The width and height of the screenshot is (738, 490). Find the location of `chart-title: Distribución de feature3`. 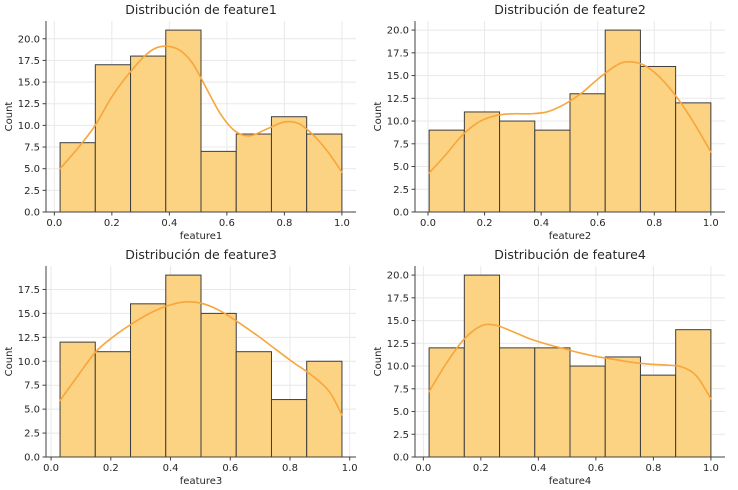

chart-title: Distribución de feature3 is located at coordinates (201, 254).